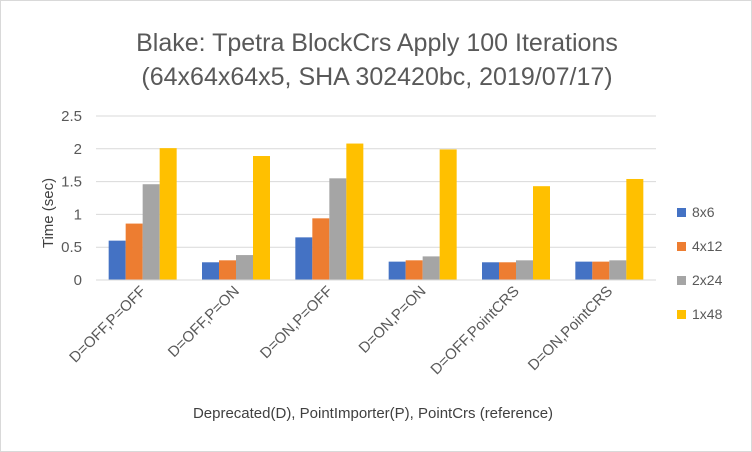 The width and height of the screenshot is (752, 452). Describe the element at coordinates (78, 214) in the screenshot. I see `y-tick-label: 1` at that location.